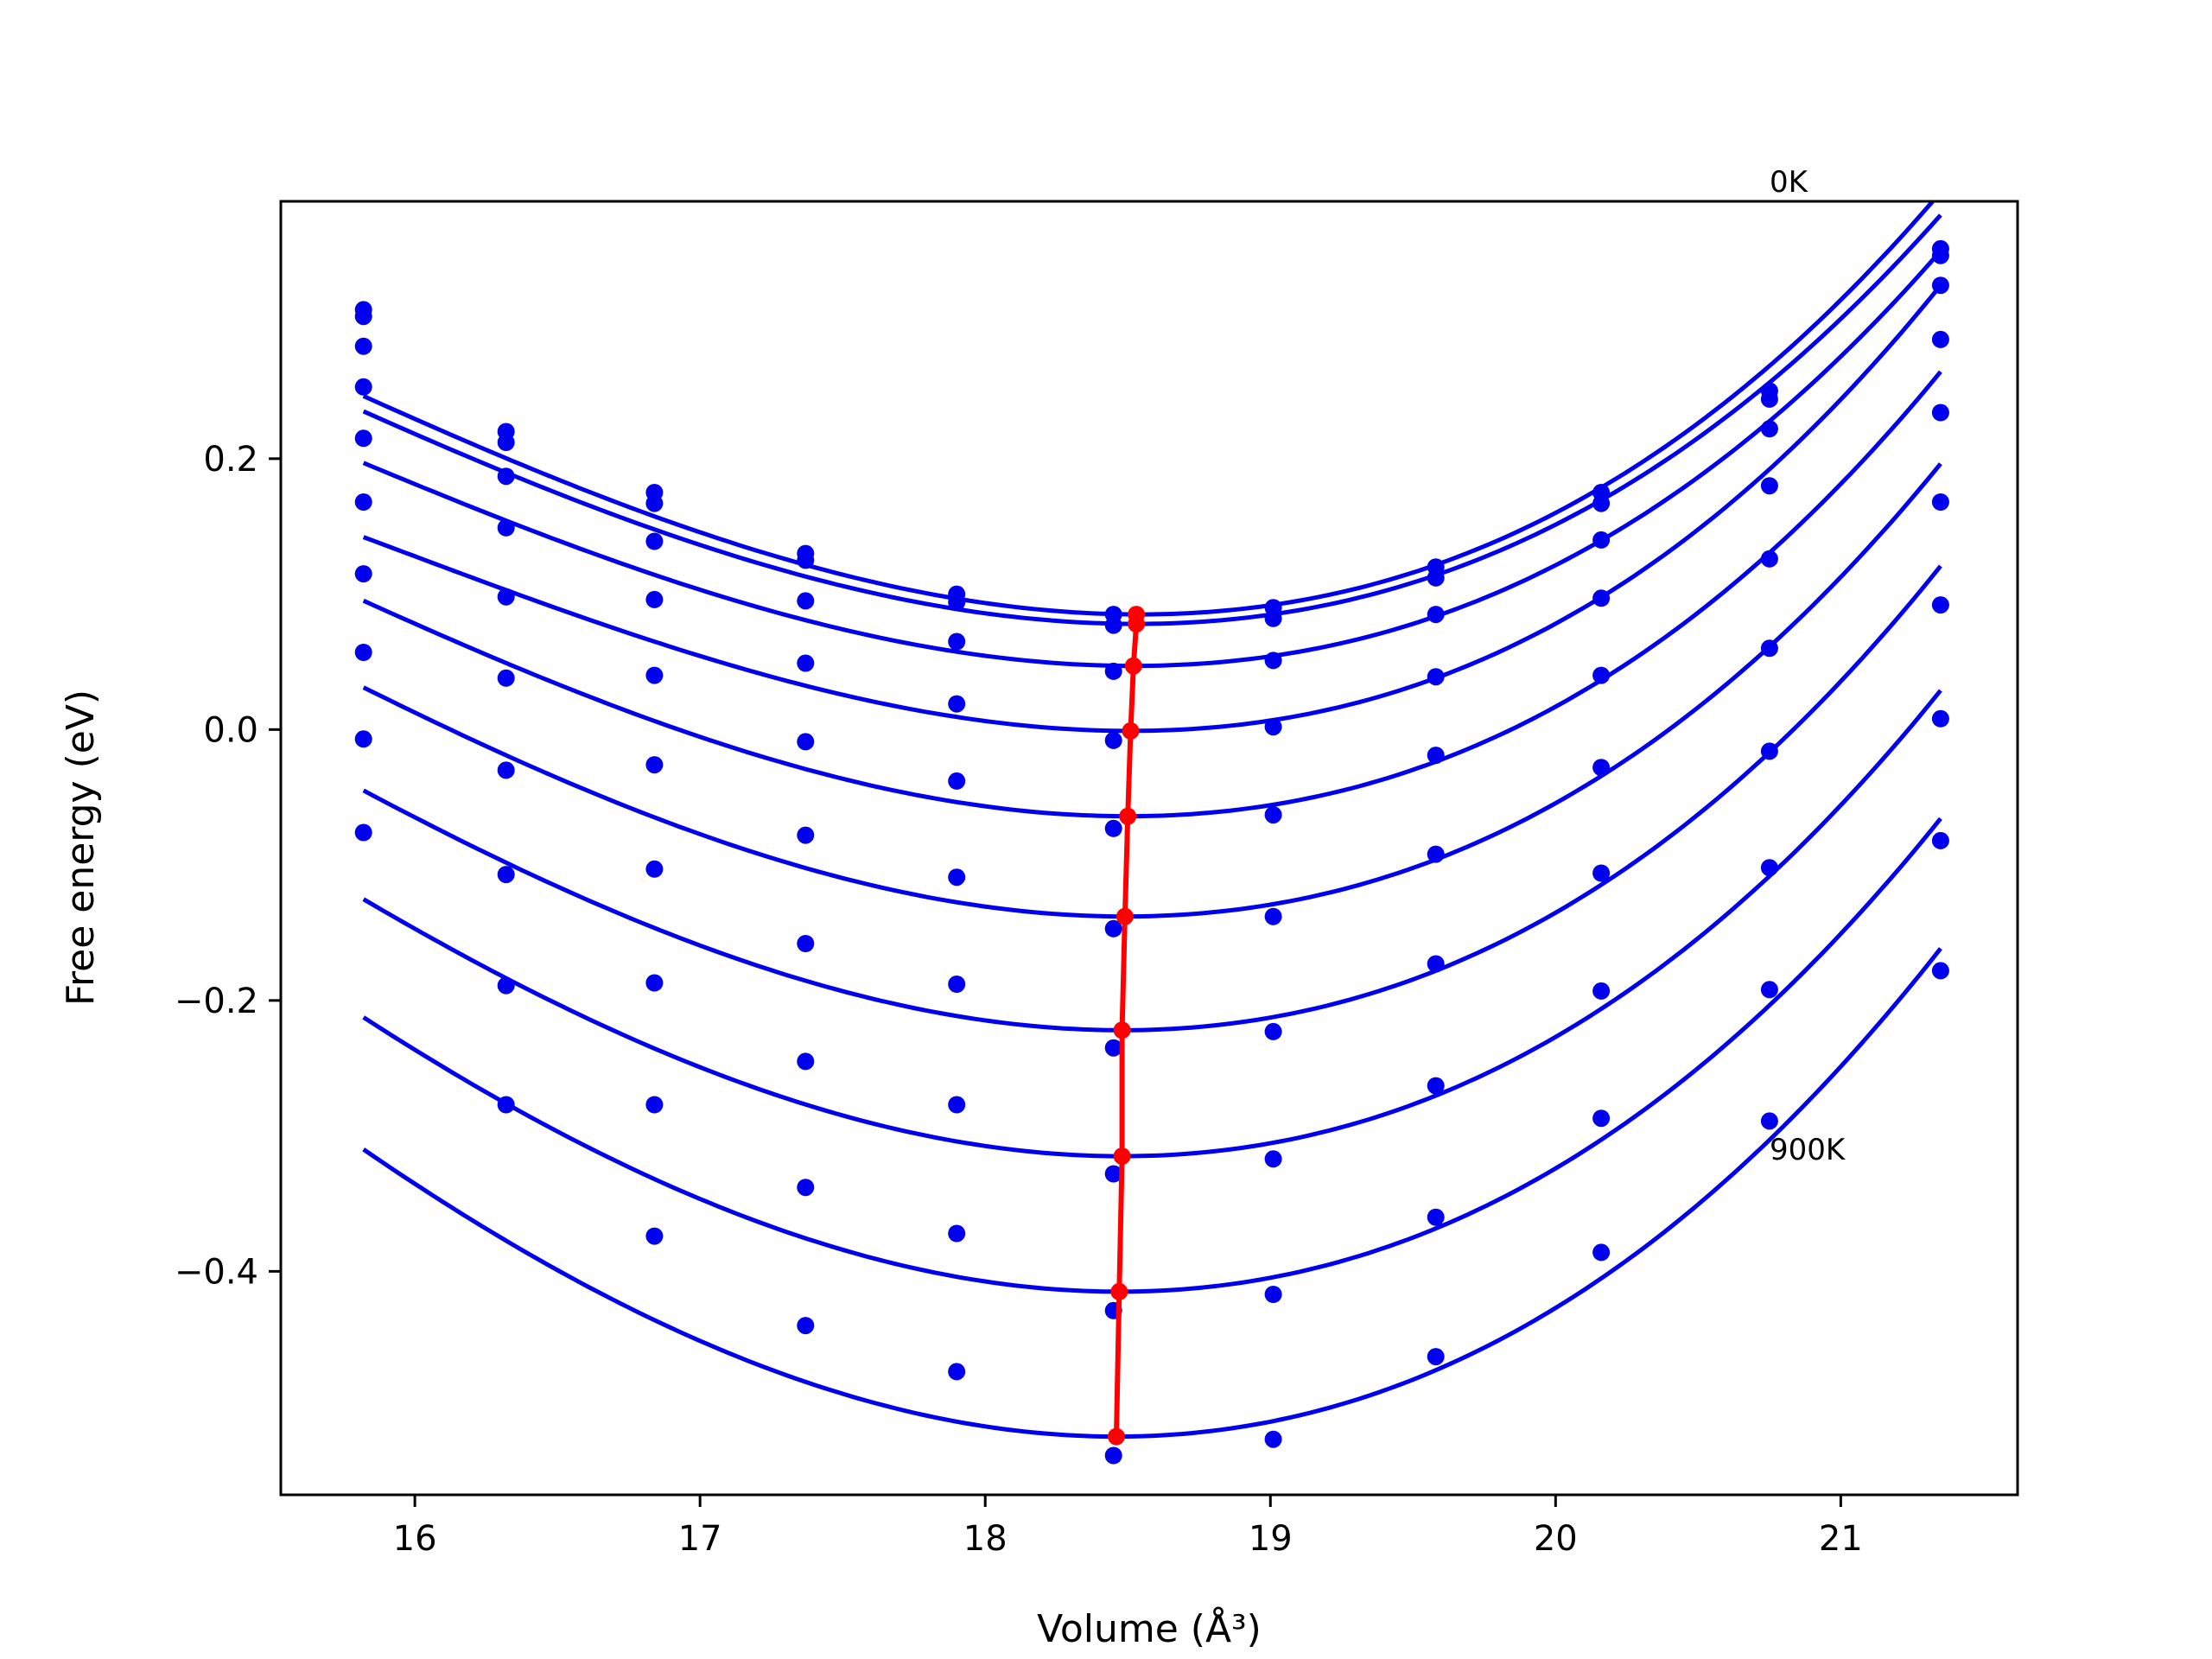 This screenshot has width=2212, height=1659. I want to click on x-tick-label: 16, so click(415, 1539).